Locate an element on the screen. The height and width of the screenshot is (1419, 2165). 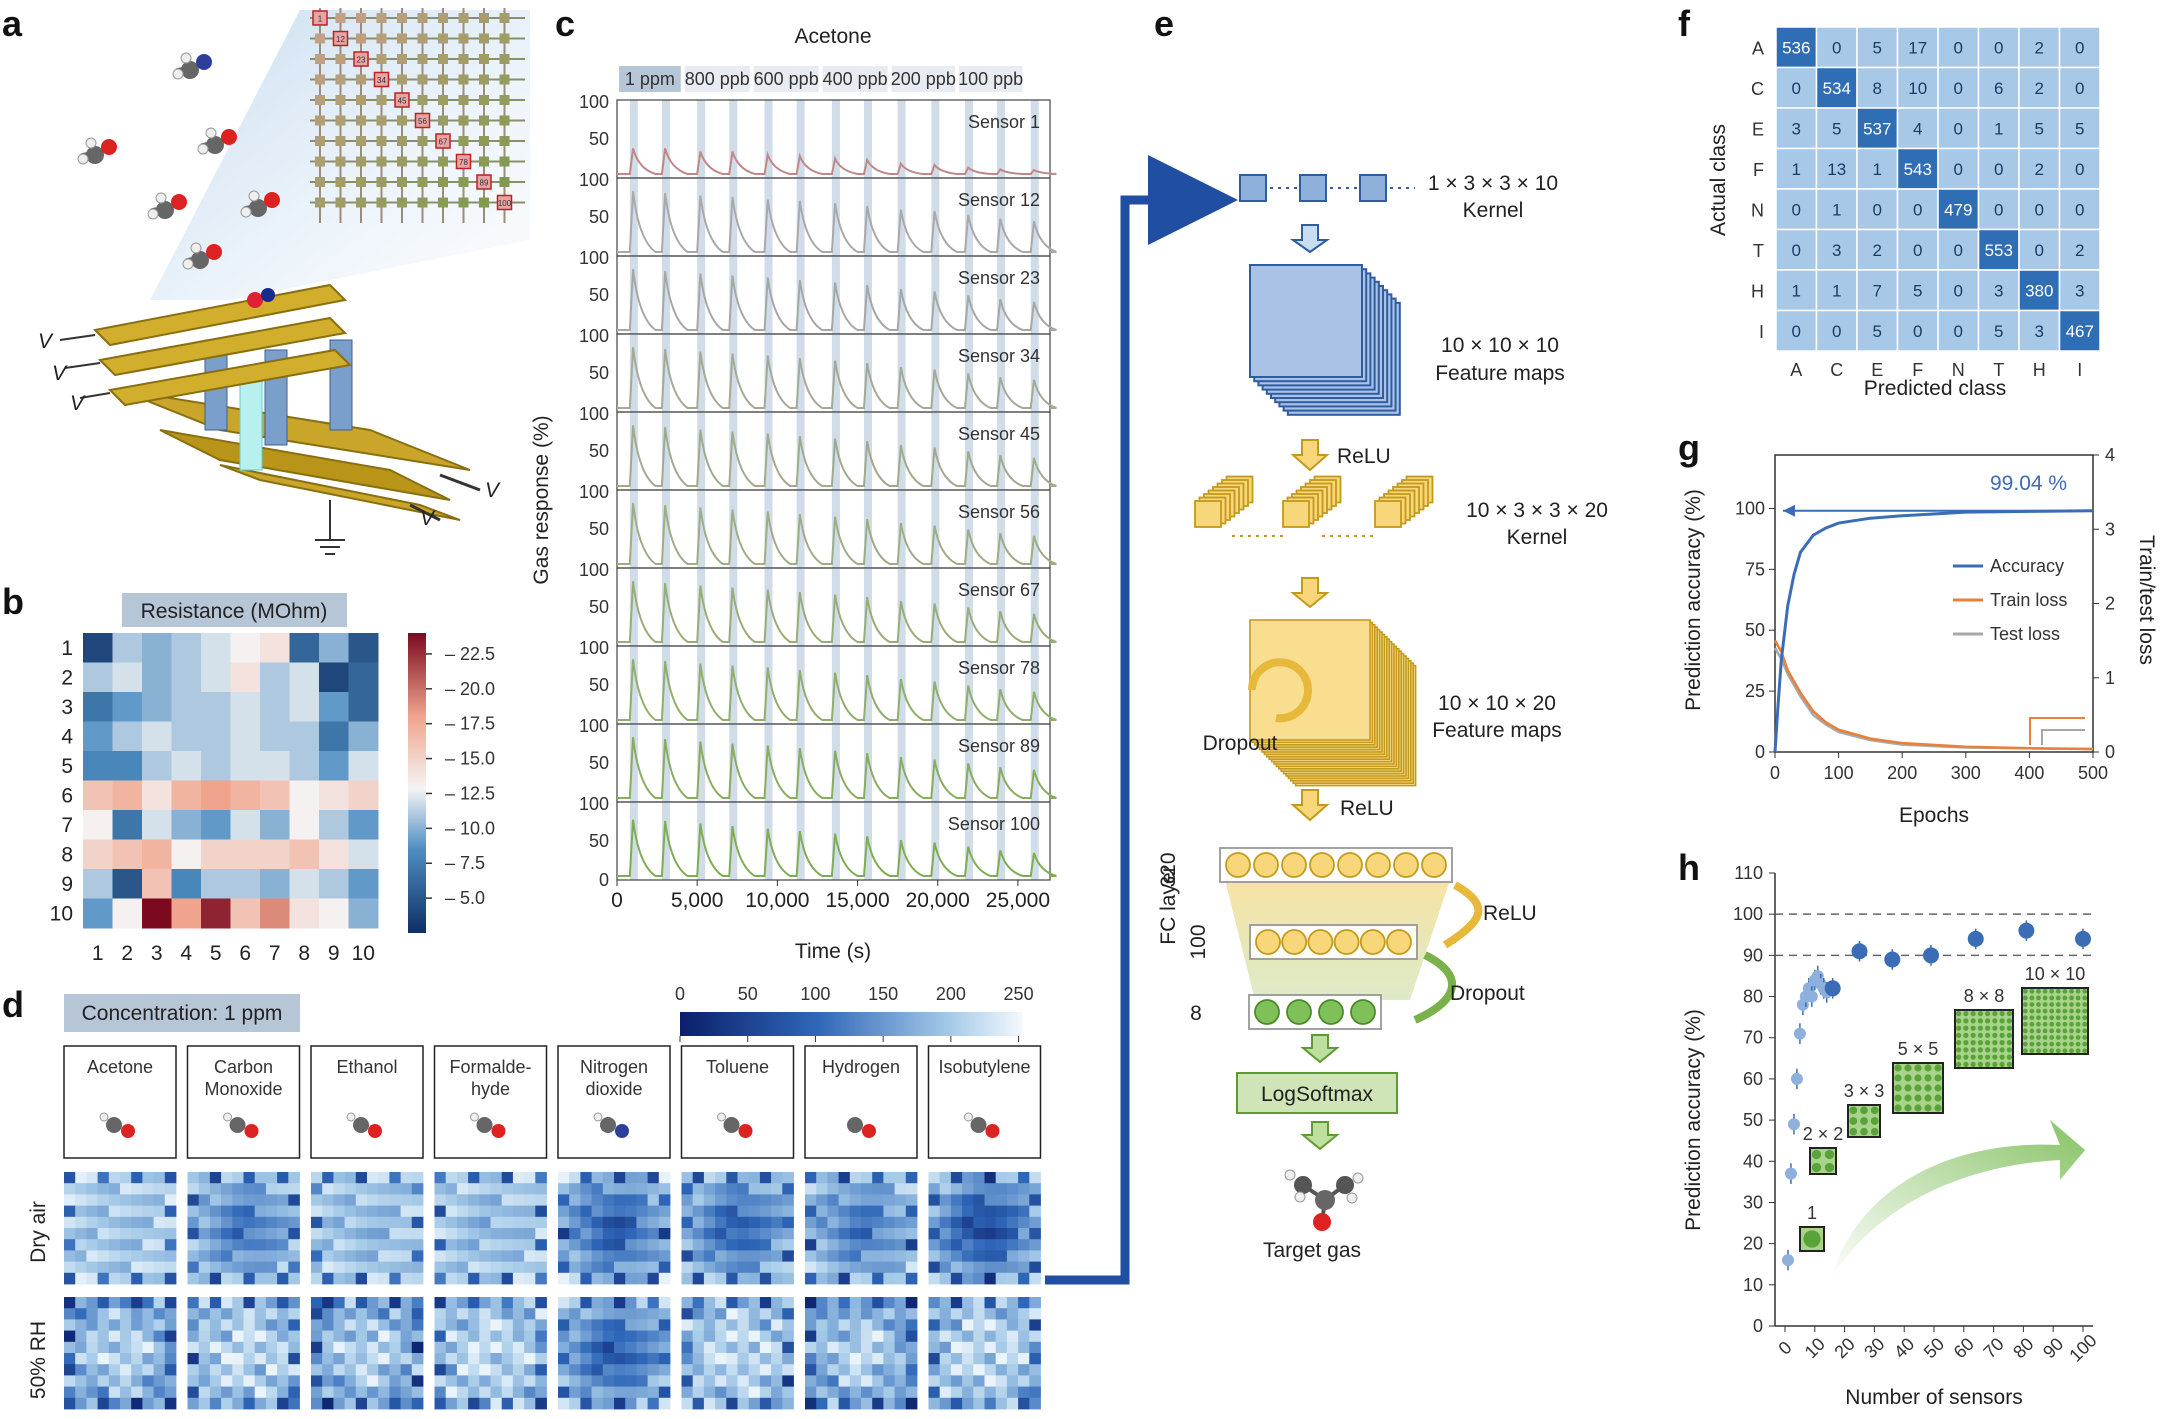
fmap2-size: 10 × 10 × 20 is located at coordinates (1497, 703).